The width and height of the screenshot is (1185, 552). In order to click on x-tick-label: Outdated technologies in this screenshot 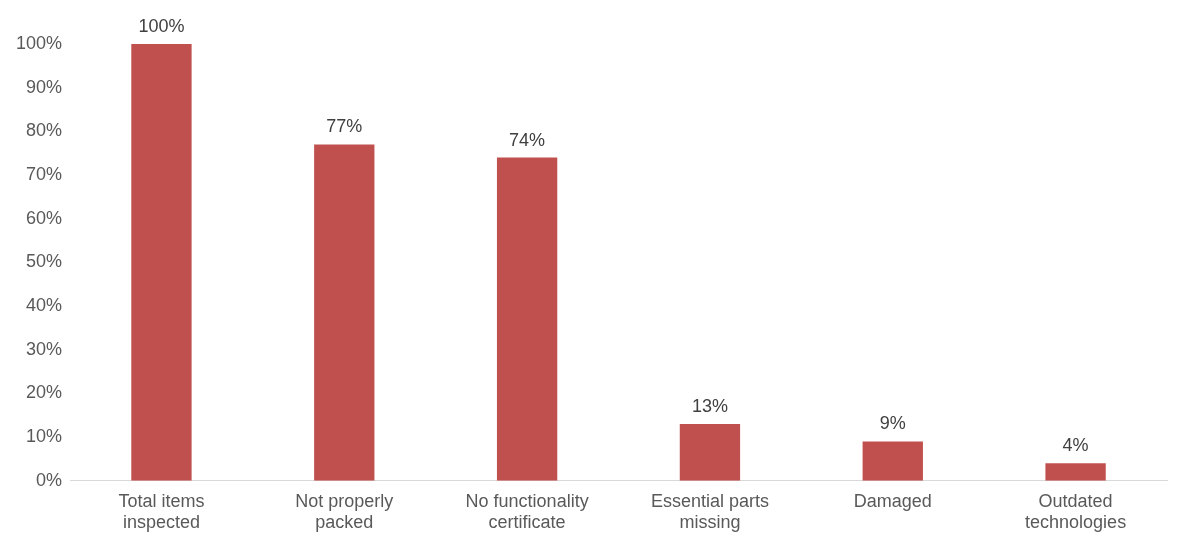, I will do `click(1076, 511)`.